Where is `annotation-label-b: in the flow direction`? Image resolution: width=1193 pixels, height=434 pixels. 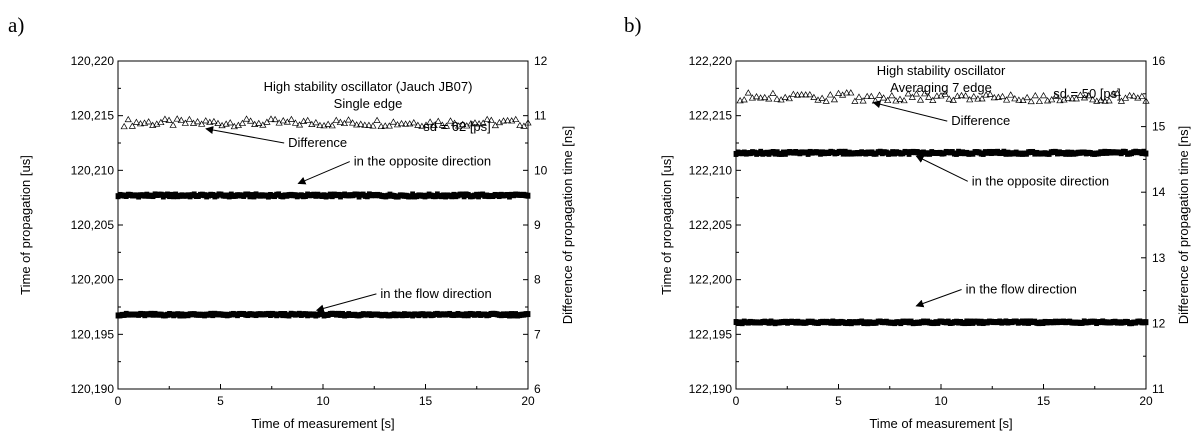 annotation-label-b: in the flow direction is located at coordinates (1021, 289).